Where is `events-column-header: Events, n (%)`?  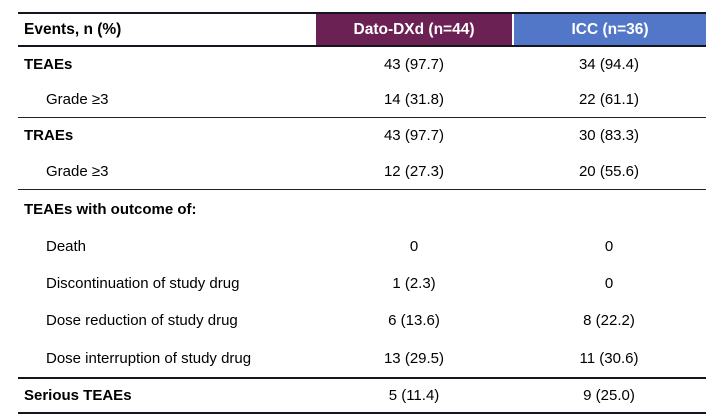
events-column-header: Events, n (%) is located at coordinates (167, 29).